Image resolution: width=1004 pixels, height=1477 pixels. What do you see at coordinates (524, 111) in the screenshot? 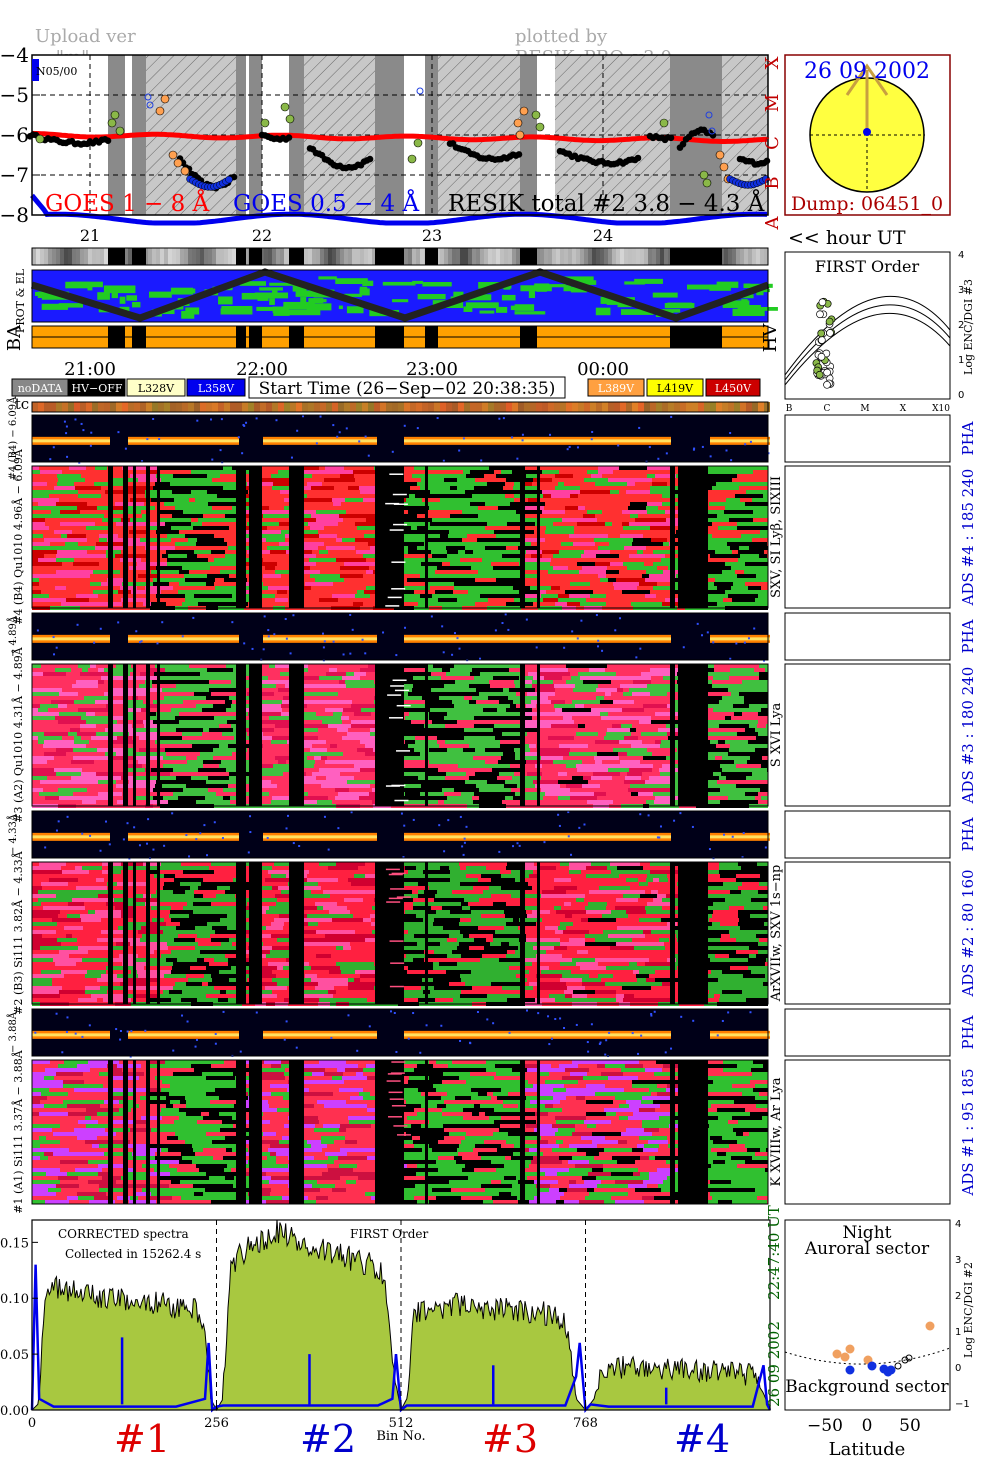
I see `resik-point-orange` at bounding box center [524, 111].